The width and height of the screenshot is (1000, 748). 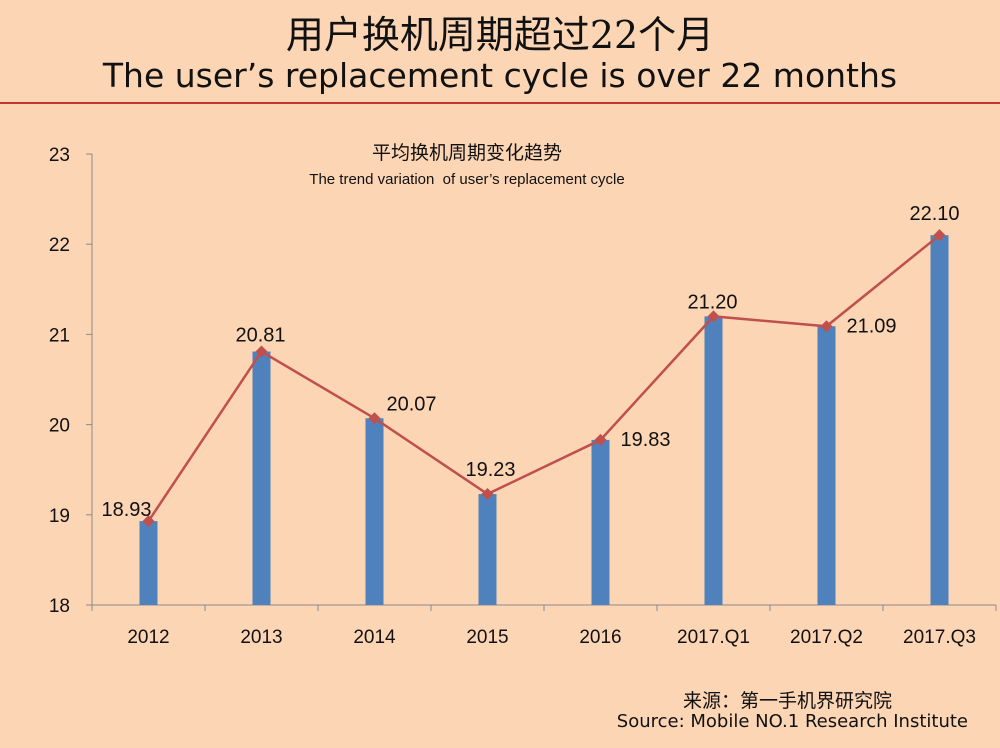 What do you see at coordinates (148, 637) in the screenshot?
I see `x-tick-label: 2012` at bounding box center [148, 637].